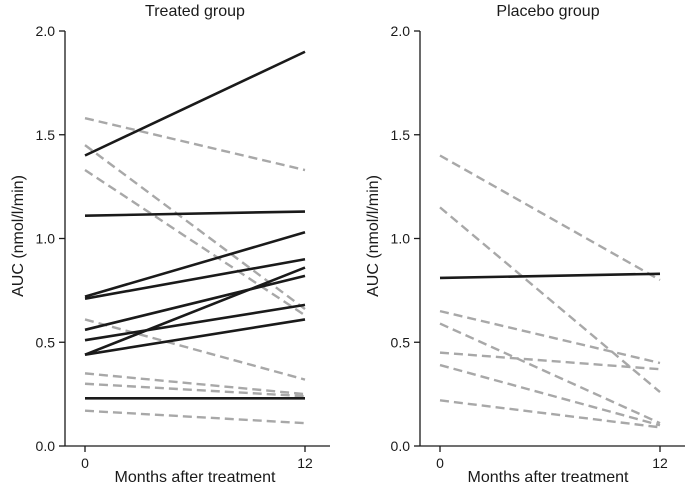  Describe the element at coordinates (547, 11) in the screenshot. I see `panel-title: Placebo group` at that location.